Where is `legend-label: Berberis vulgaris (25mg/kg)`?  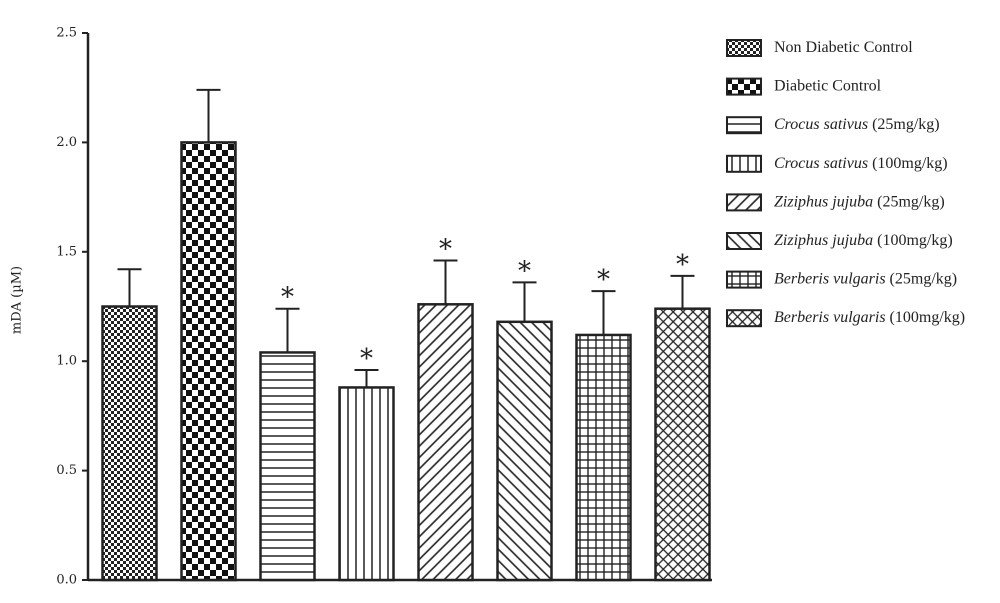
legend-label: Berberis vulgaris (25mg/kg) is located at coordinates (865, 278).